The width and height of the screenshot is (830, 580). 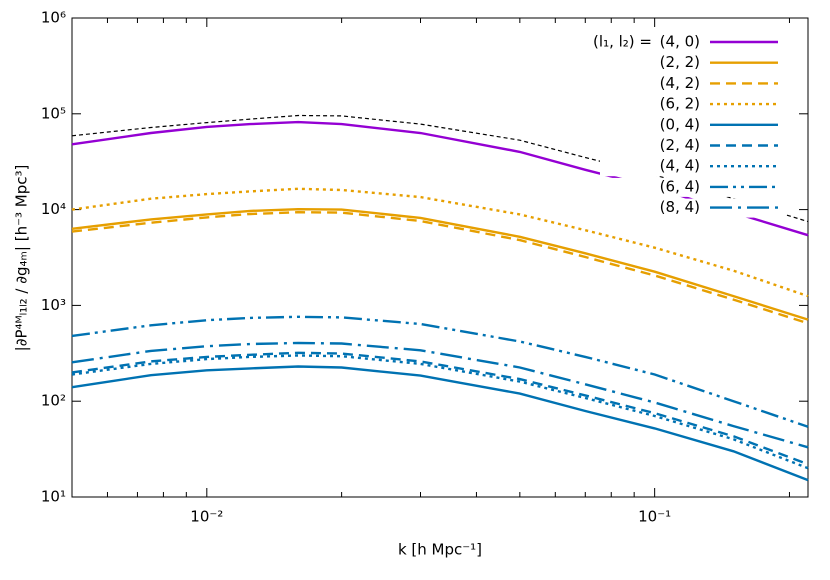 I want to click on y-tick-label: 10⁴, so click(x=53, y=209).